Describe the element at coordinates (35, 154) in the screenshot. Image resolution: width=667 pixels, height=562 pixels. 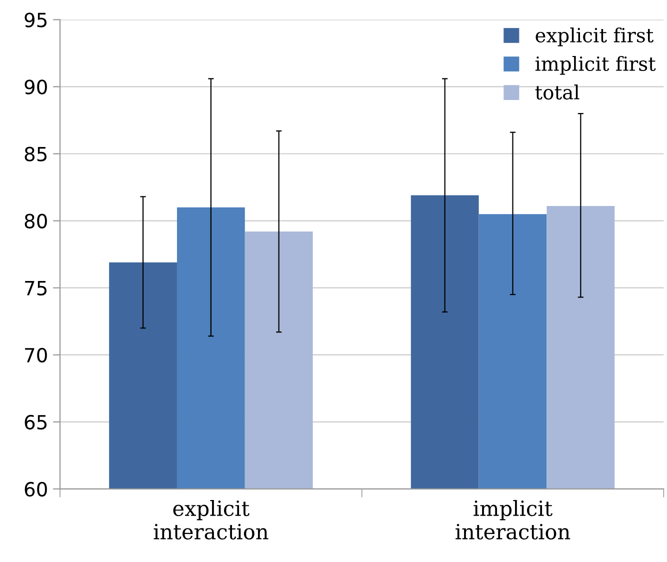
I see `y-tick-label: 85` at that location.